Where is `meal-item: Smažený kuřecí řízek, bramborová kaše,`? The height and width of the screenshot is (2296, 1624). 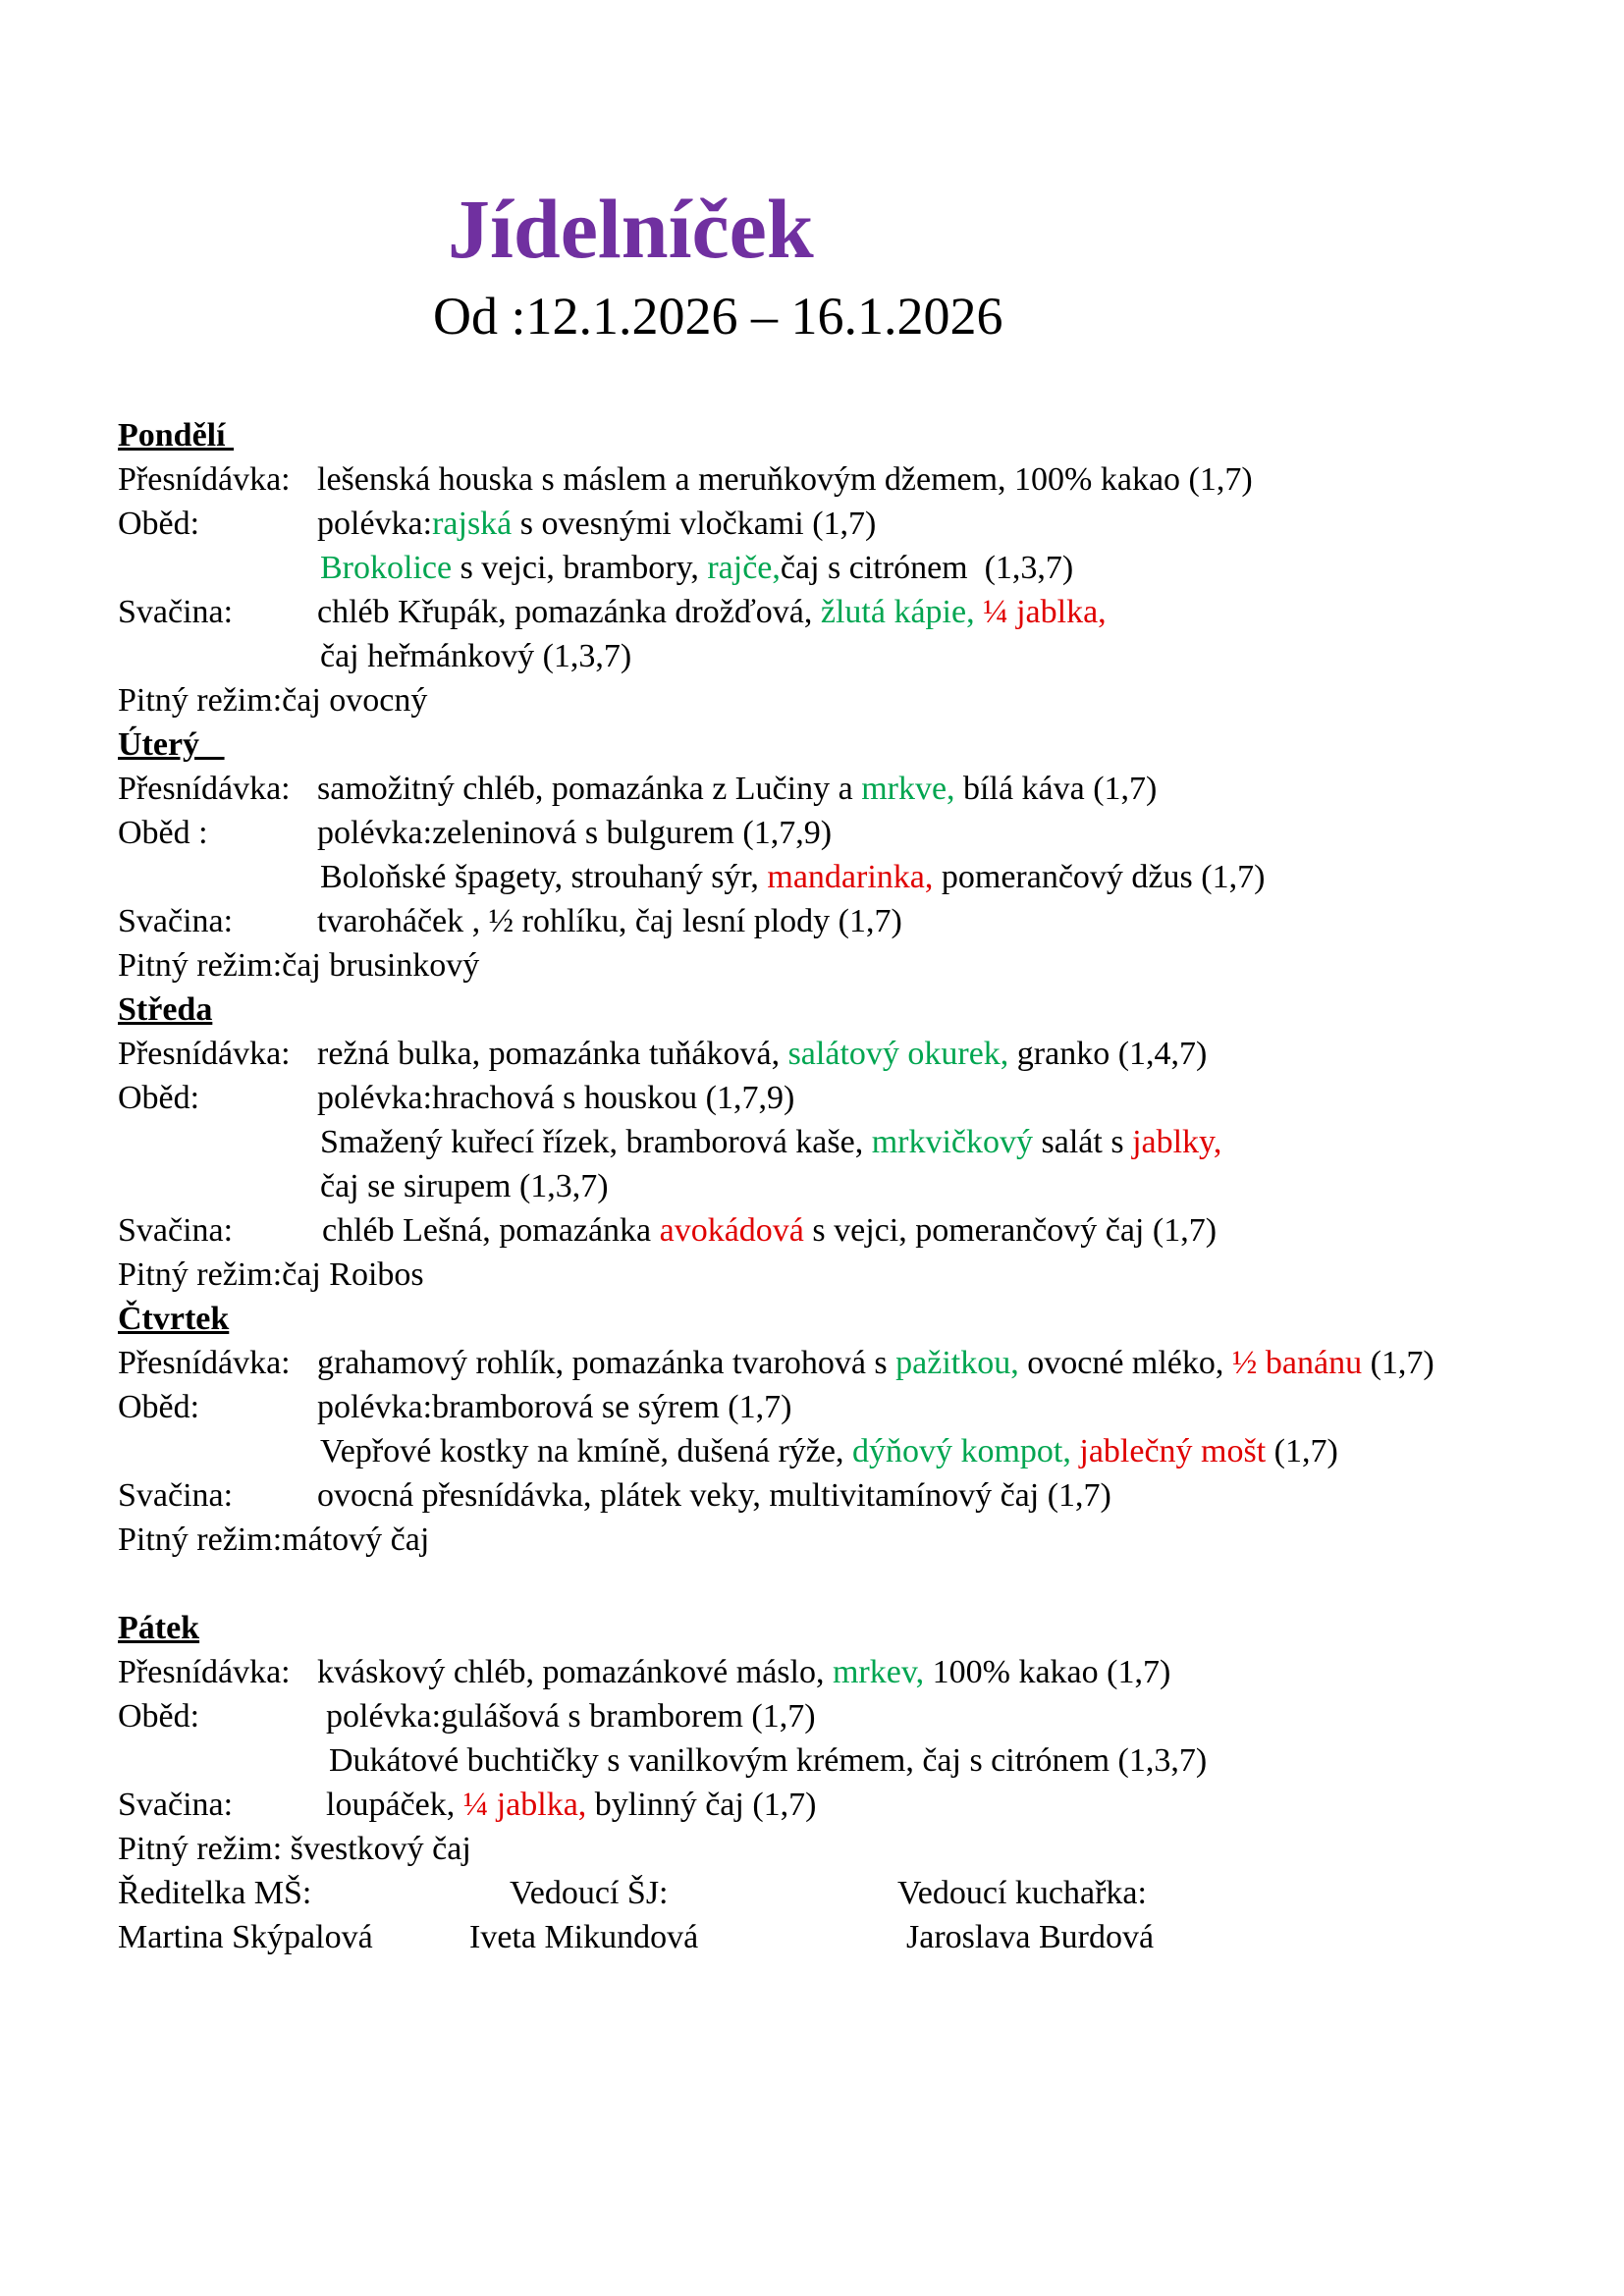
meal-item: Smažený kuřecí řízek, bramborová kaše, is located at coordinates (596, 1142).